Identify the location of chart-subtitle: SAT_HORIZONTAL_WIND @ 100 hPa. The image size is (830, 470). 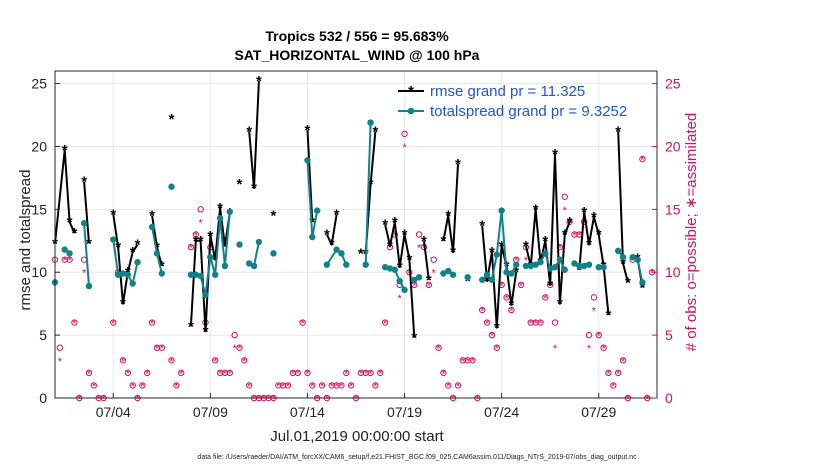
(357, 55).